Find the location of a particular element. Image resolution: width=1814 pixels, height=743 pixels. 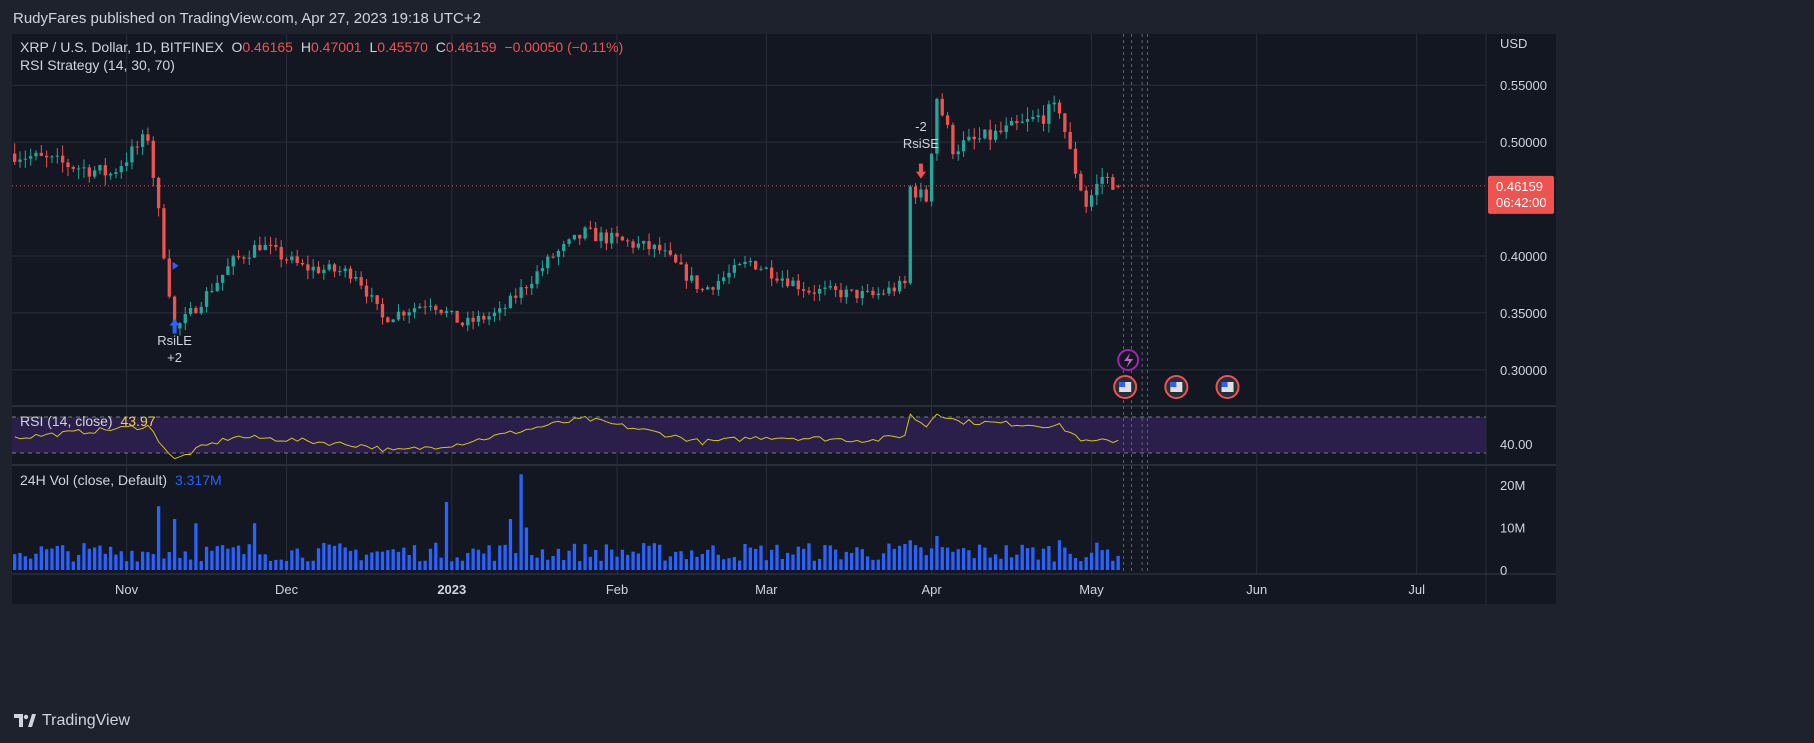

open-value: 0.46165 is located at coordinates (267, 47).